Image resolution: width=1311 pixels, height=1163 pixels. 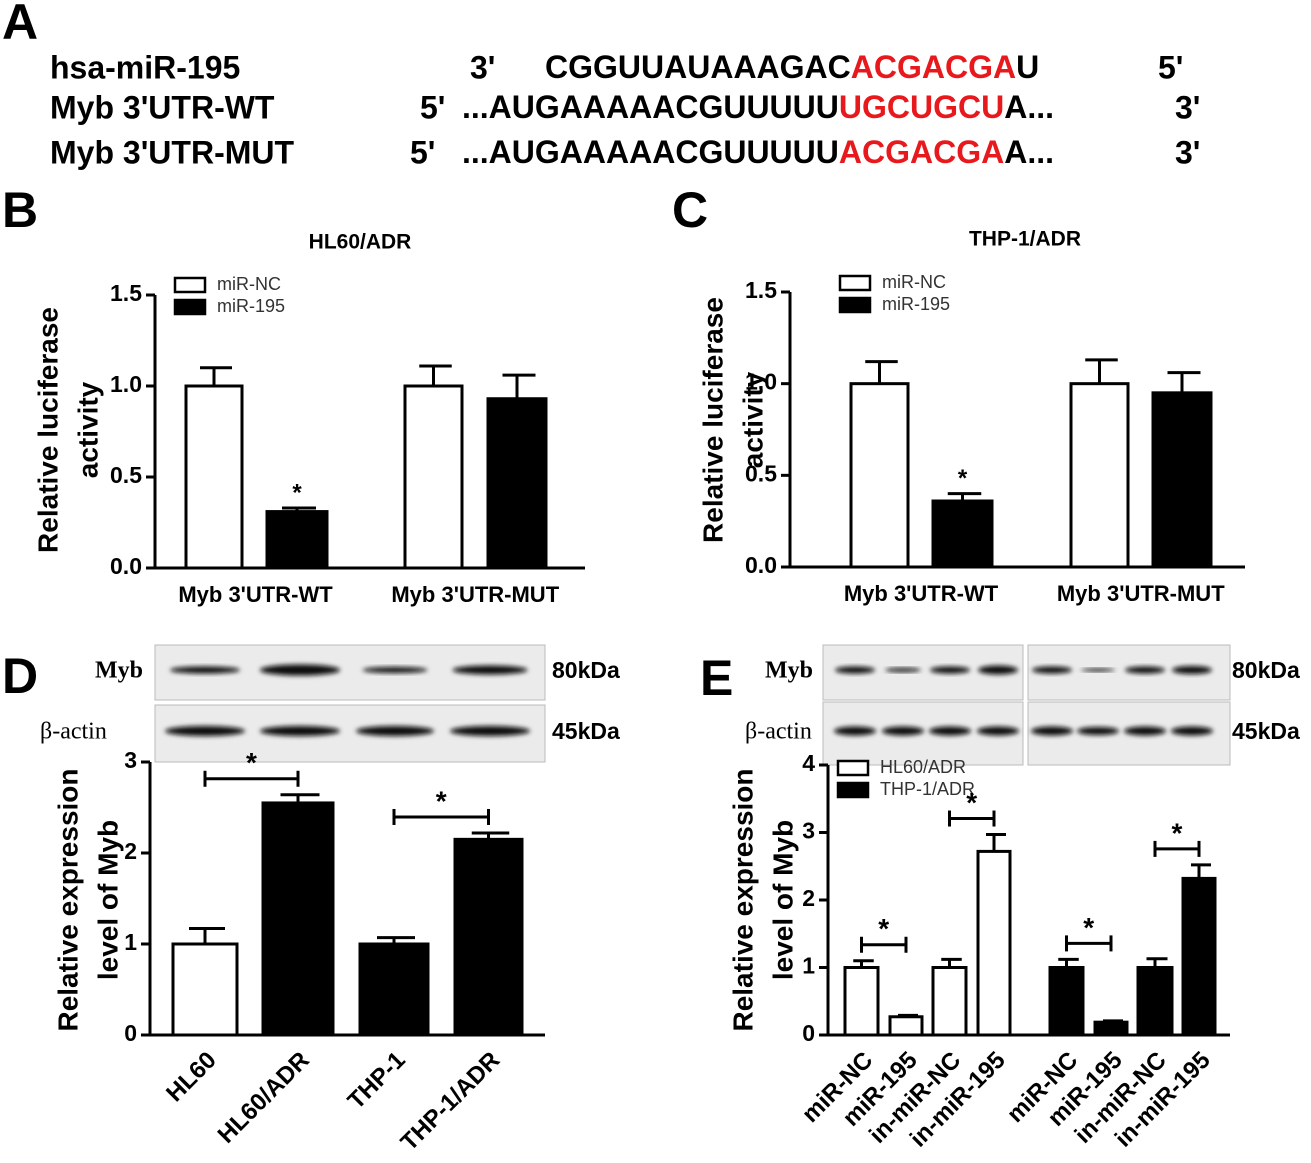 What do you see at coordinates (255, 594) in the screenshot?
I see `x-tick-label: Myb 3'UTR-WT` at bounding box center [255, 594].